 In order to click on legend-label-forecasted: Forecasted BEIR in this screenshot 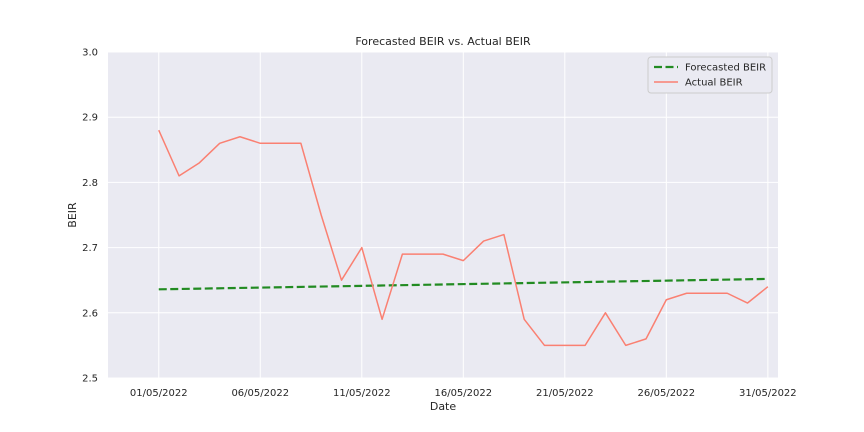, I will do `click(725, 68)`.